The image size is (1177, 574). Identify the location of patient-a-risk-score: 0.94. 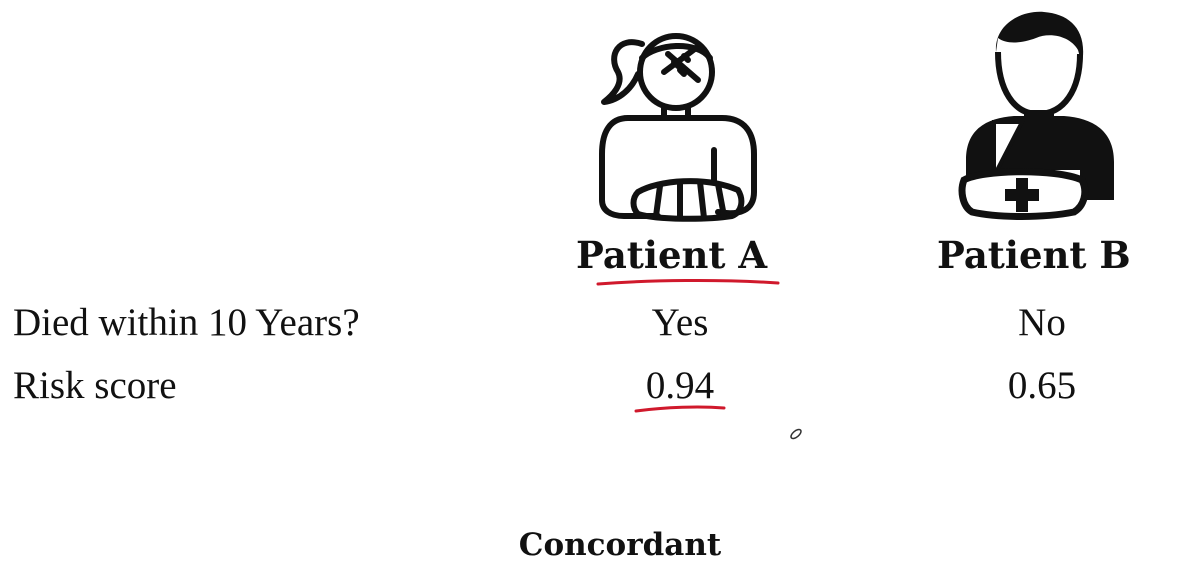
(680, 385).